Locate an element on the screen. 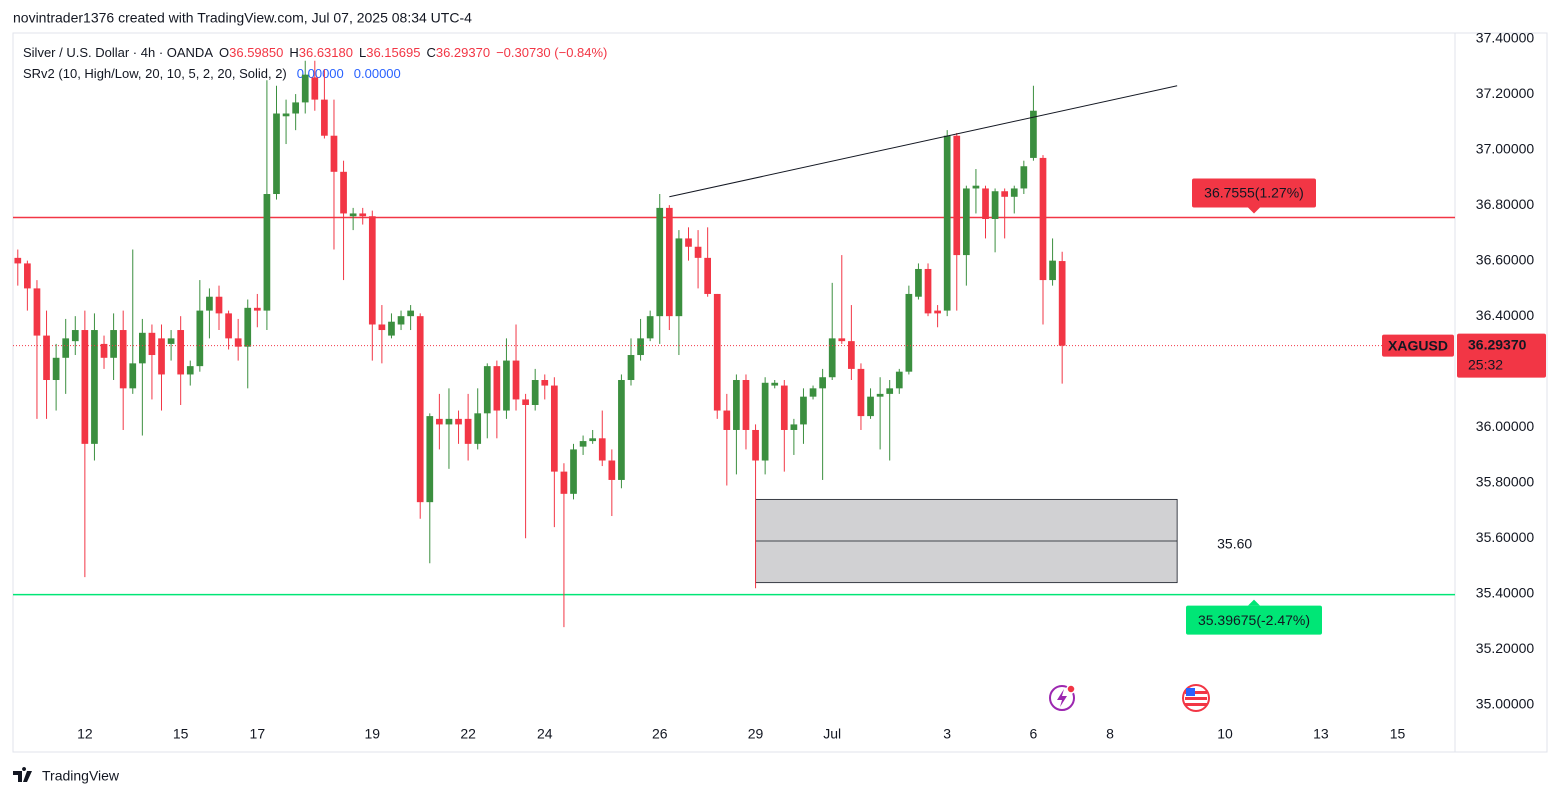 The height and width of the screenshot is (799, 1564). legend-c: C is located at coordinates (430, 52).